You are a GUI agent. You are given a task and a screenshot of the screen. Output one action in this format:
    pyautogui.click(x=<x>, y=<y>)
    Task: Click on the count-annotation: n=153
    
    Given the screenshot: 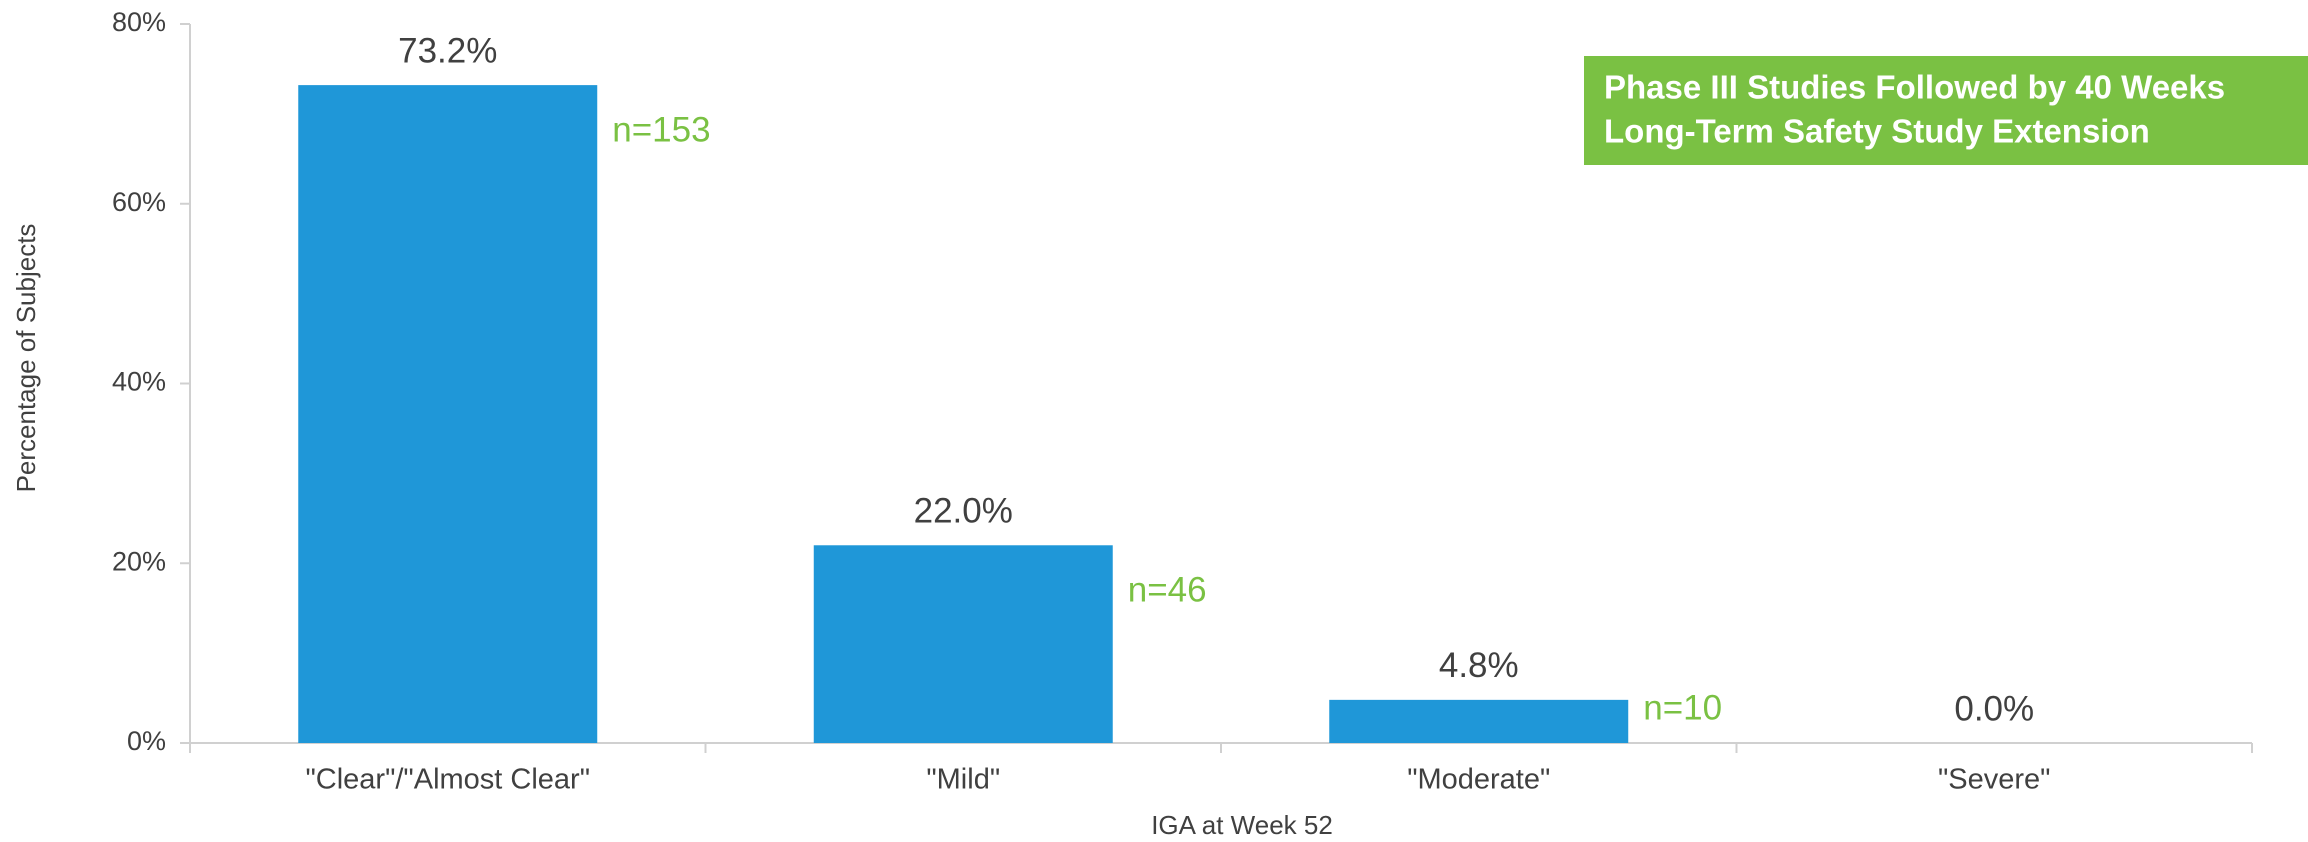 What is the action you would take?
    pyautogui.click(x=661, y=129)
    